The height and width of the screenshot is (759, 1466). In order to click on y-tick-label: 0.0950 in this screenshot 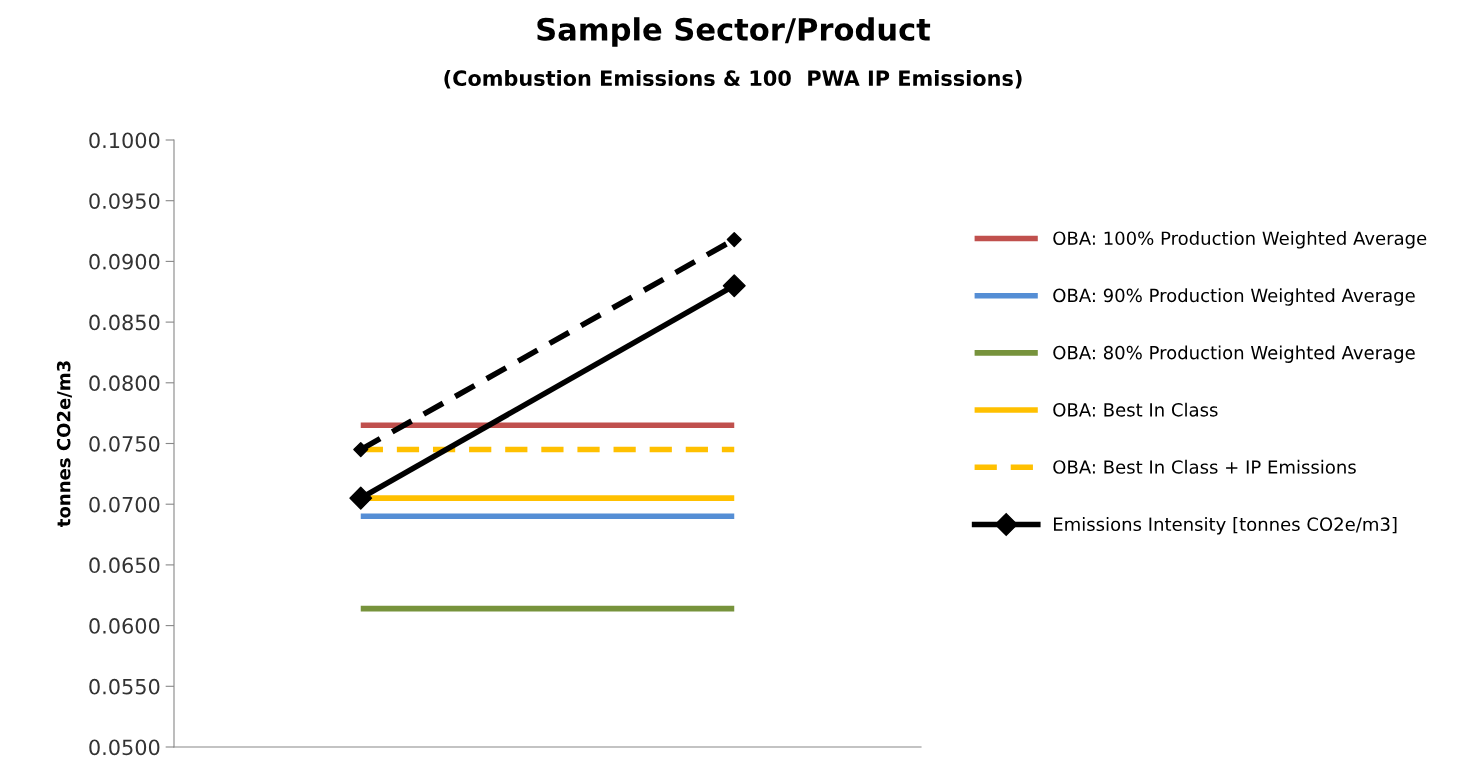, I will do `click(124, 201)`.